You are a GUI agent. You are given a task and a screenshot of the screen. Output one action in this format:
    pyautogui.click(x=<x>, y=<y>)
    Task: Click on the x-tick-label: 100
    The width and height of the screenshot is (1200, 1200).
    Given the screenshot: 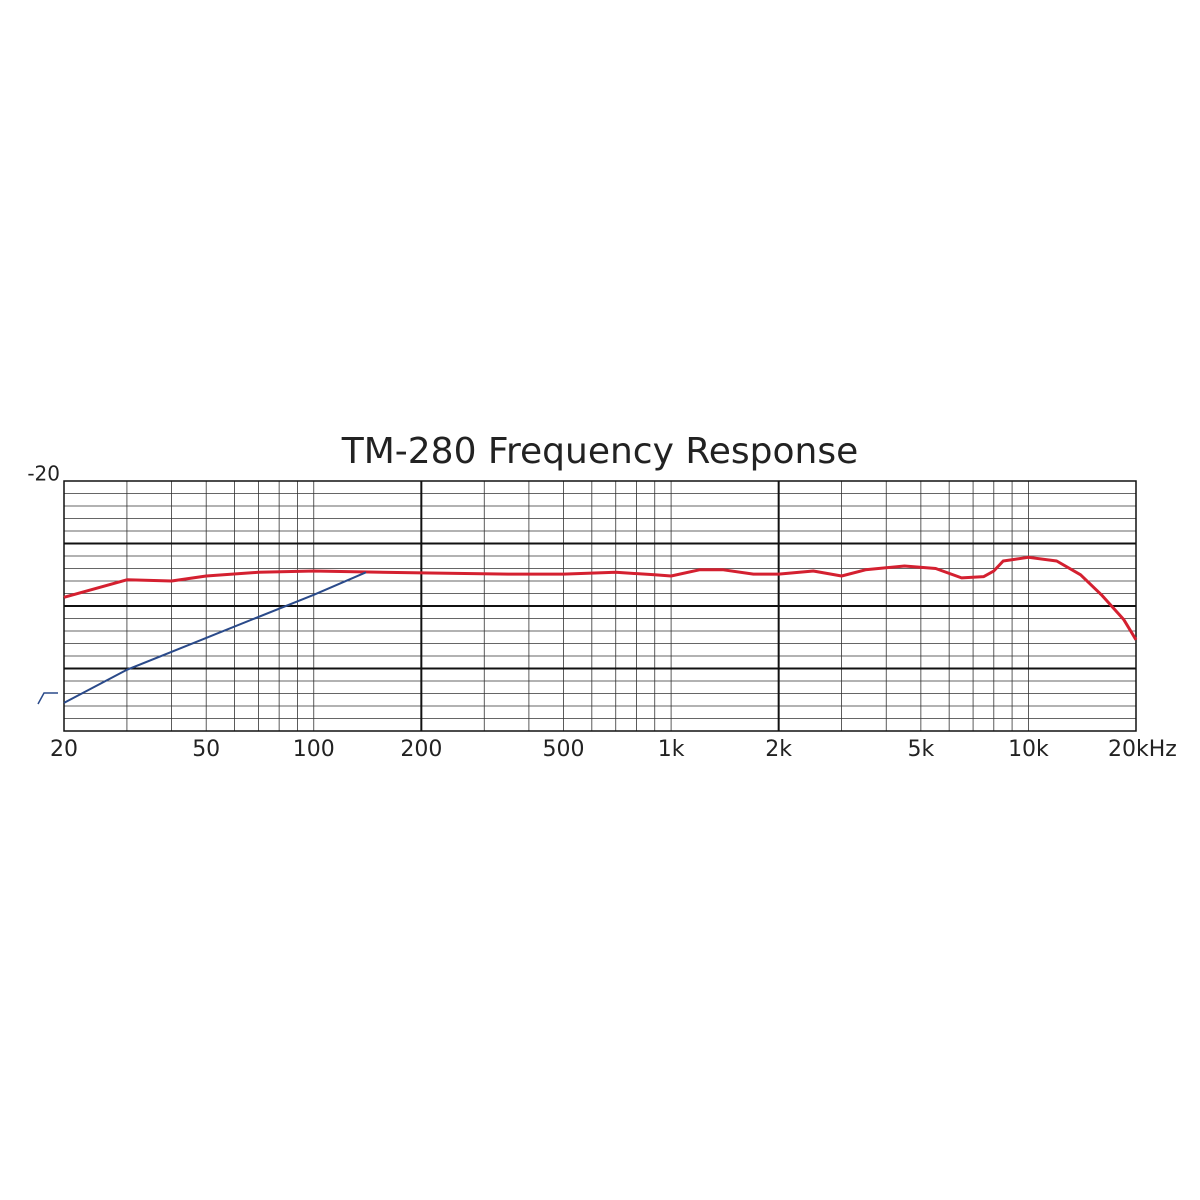 What is the action you would take?
    pyautogui.click(x=314, y=749)
    